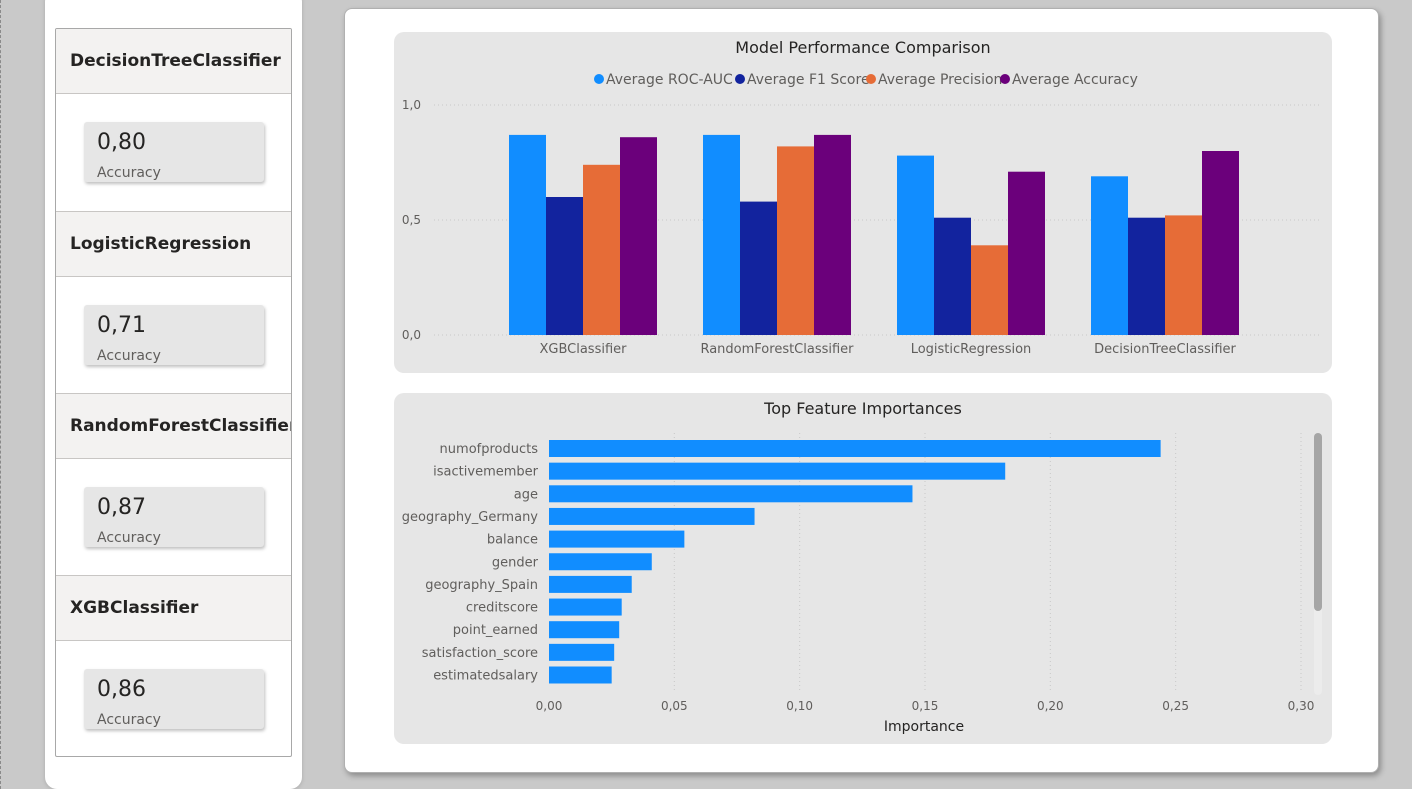  What do you see at coordinates (485, 472) in the screenshot?
I see `category-label: isactivemember` at bounding box center [485, 472].